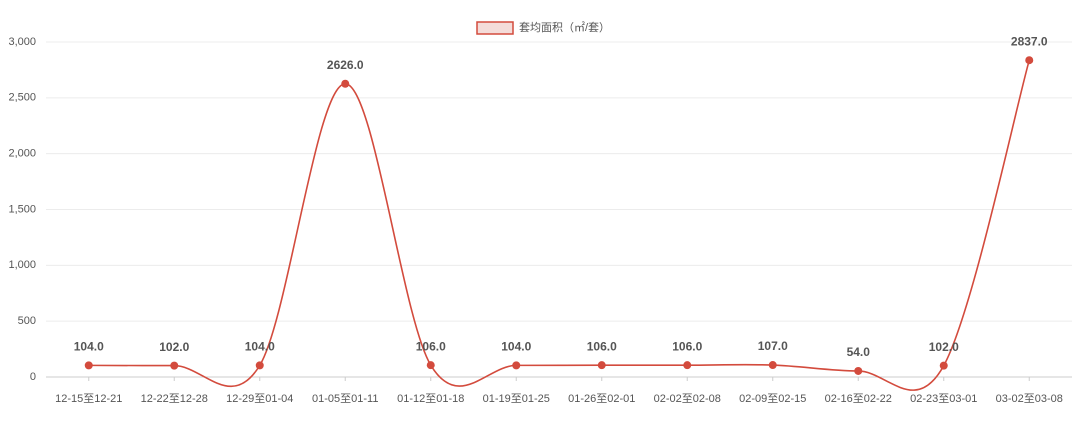  I want to click on x-tick-label: 02-16至02-22, so click(858, 399).